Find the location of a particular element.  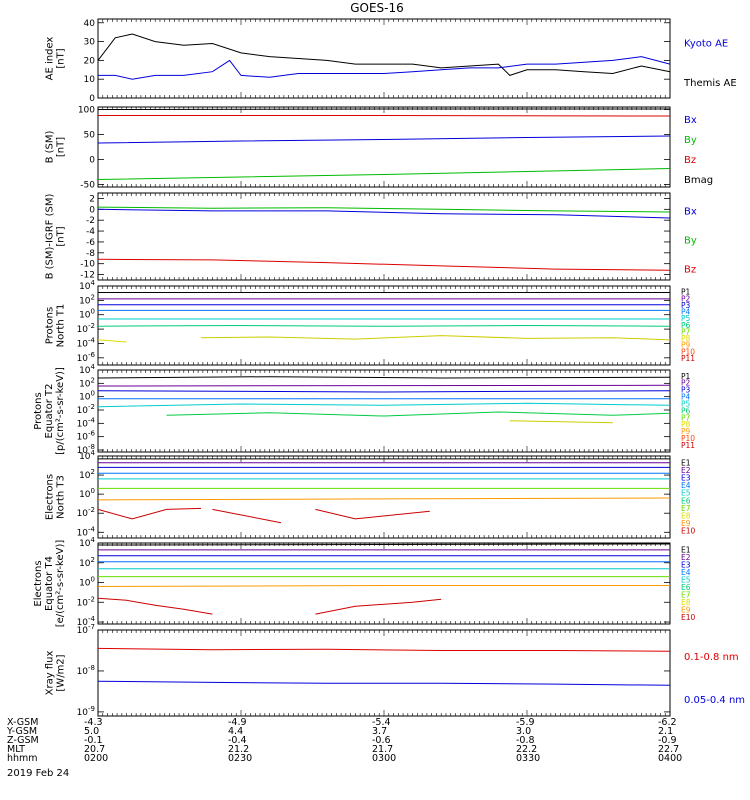

x-tick-value: 20.7 is located at coordinates (94, 749).